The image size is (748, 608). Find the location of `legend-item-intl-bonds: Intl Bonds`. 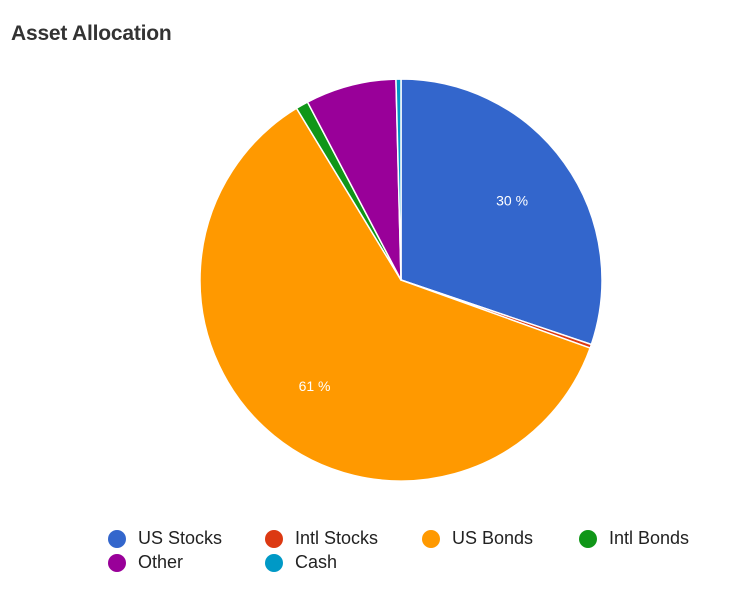

legend-item-intl-bonds: Intl Bonds is located at coordinates (634, 538).